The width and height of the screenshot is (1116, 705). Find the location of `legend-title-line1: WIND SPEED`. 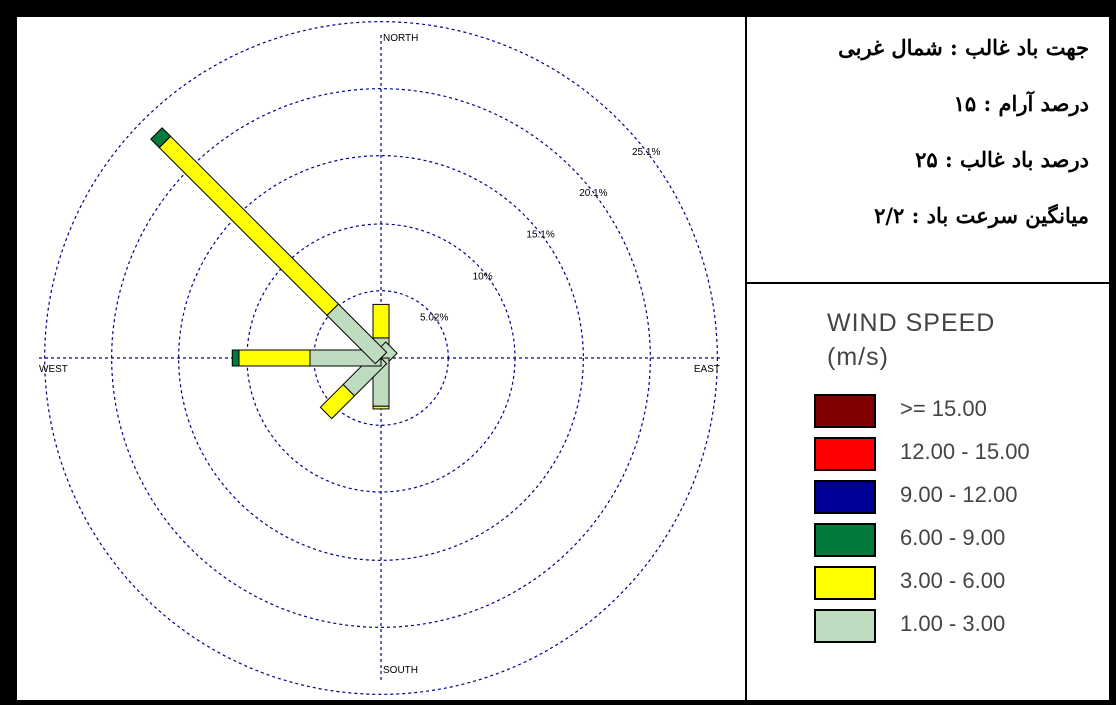

legend-title-line1: WIND SPEED is located at coordinates (911, 323).